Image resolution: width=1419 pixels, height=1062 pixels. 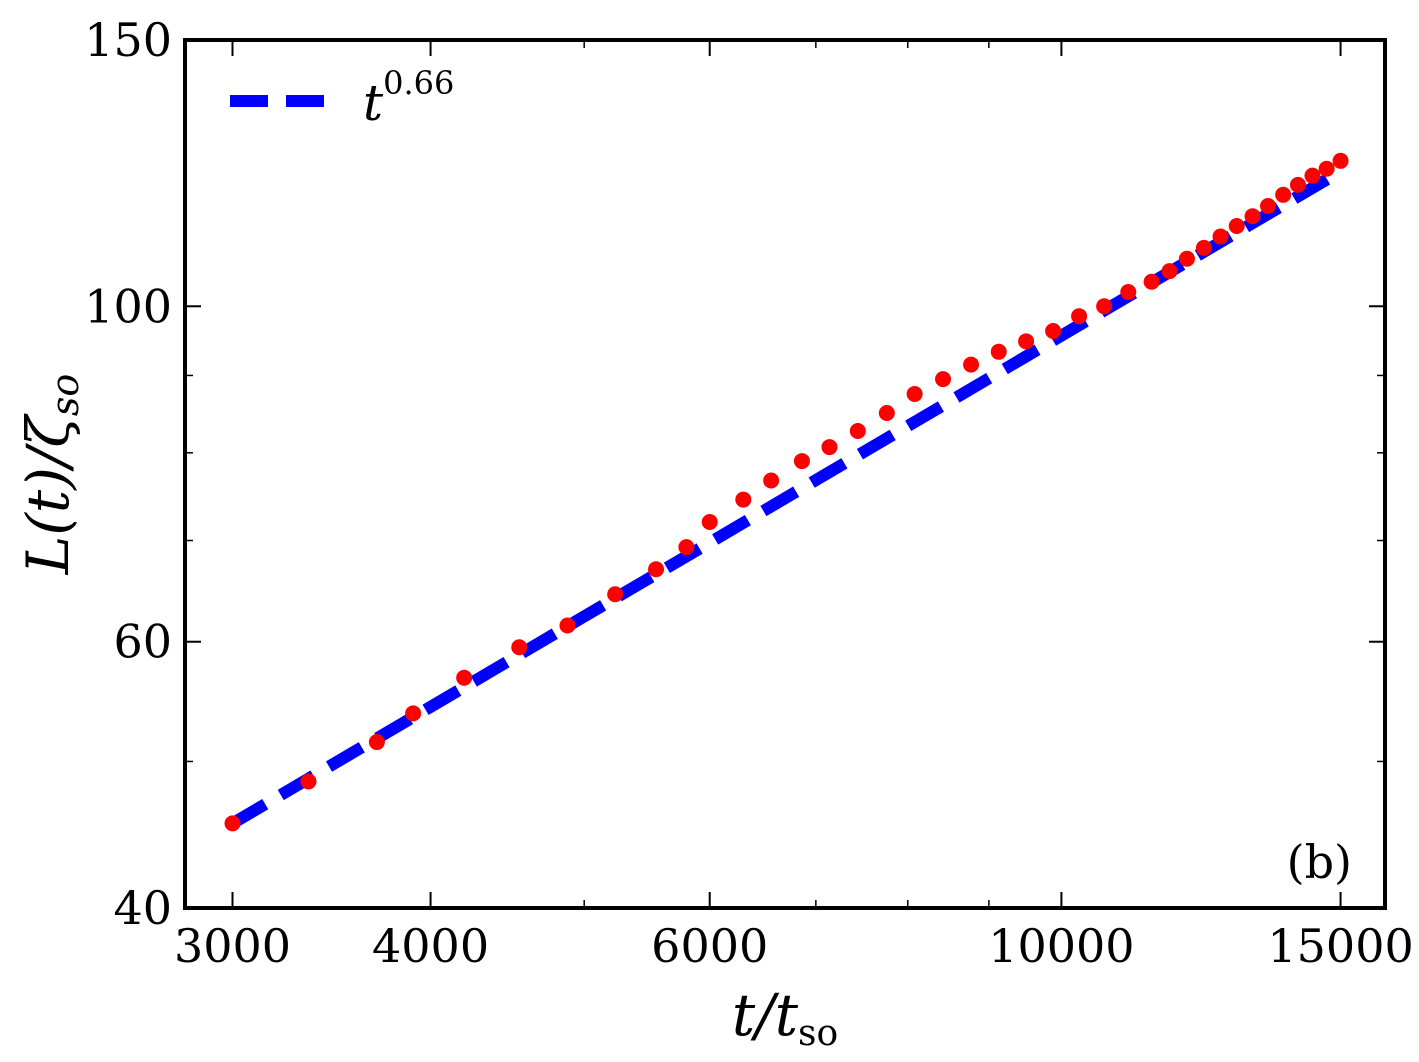 What do you see at coordinates (128, 40) in the screenshot?
I see `y-tick-label: 150` at bounding box center [128, 40].